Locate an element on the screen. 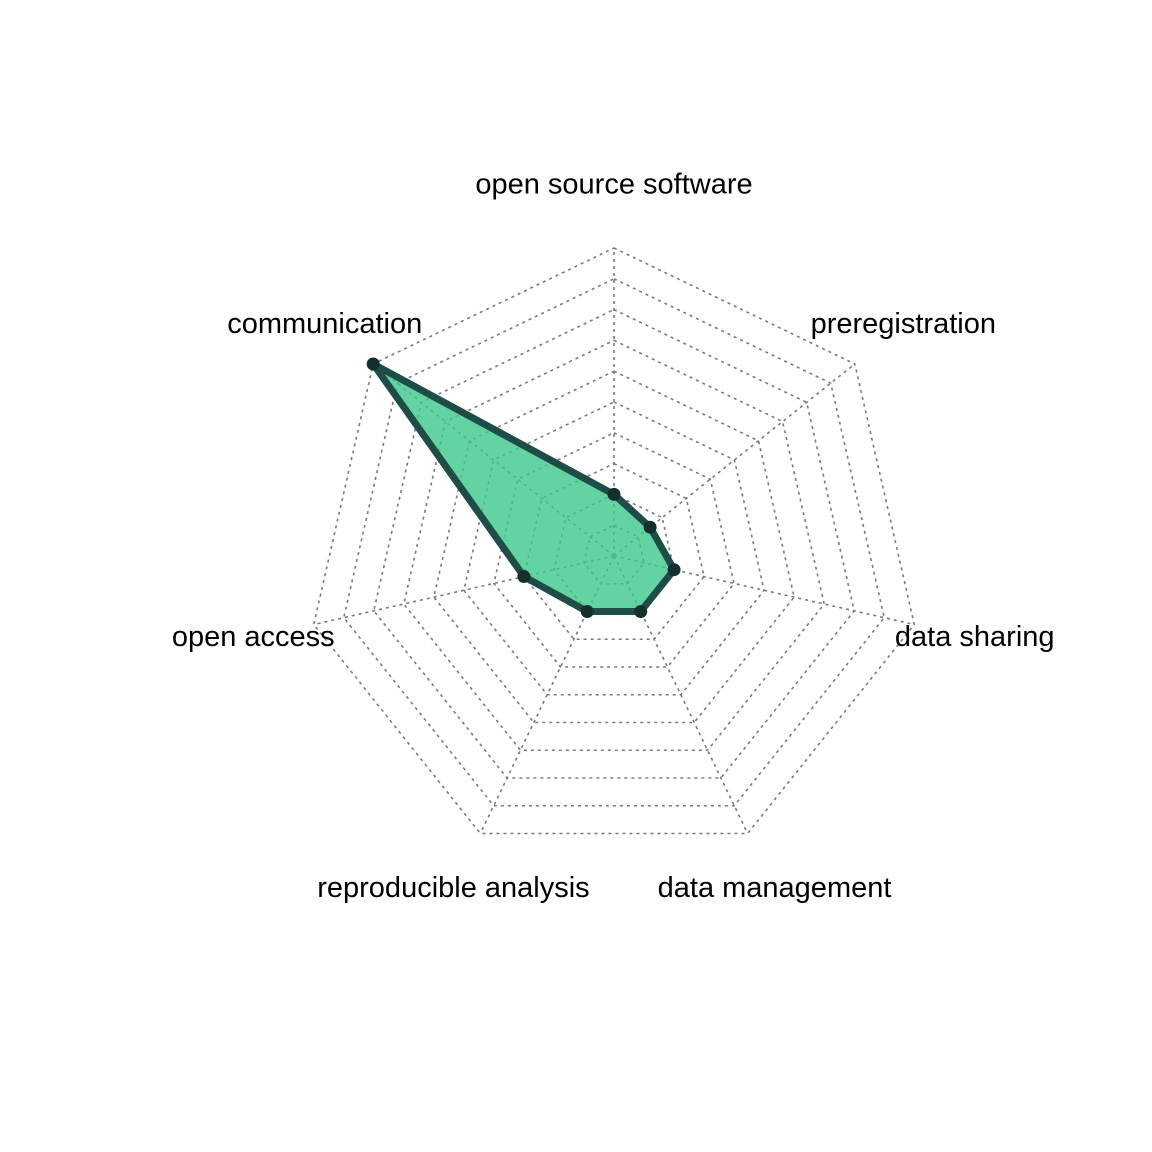 This screenshot has width=1152, height=1152. axis-label: preregistration is located at coordinates (903, 324).